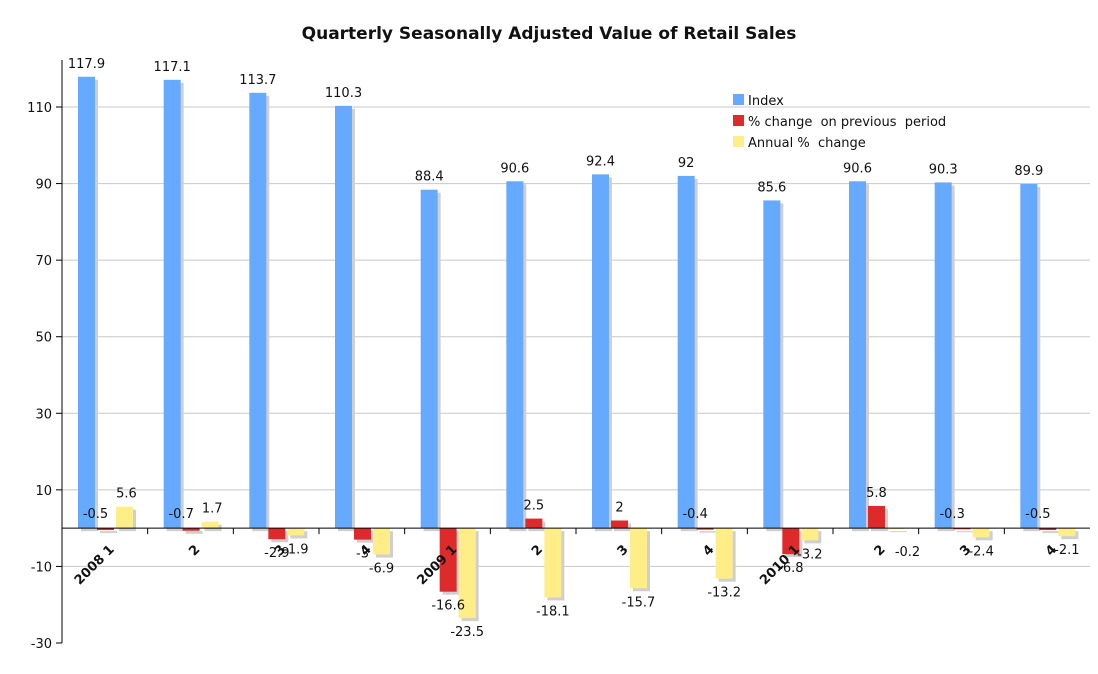 The image size is (1098, 674). Describe the element at coordinates (381, 569) in the screenshot. I see `data-label: -6.9` at that location.